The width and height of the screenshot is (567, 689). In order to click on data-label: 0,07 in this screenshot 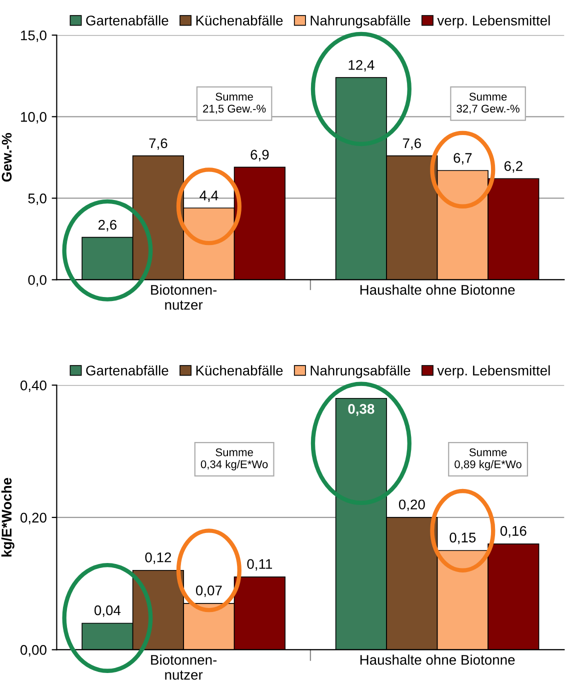, I will do `click(209, 592)`.